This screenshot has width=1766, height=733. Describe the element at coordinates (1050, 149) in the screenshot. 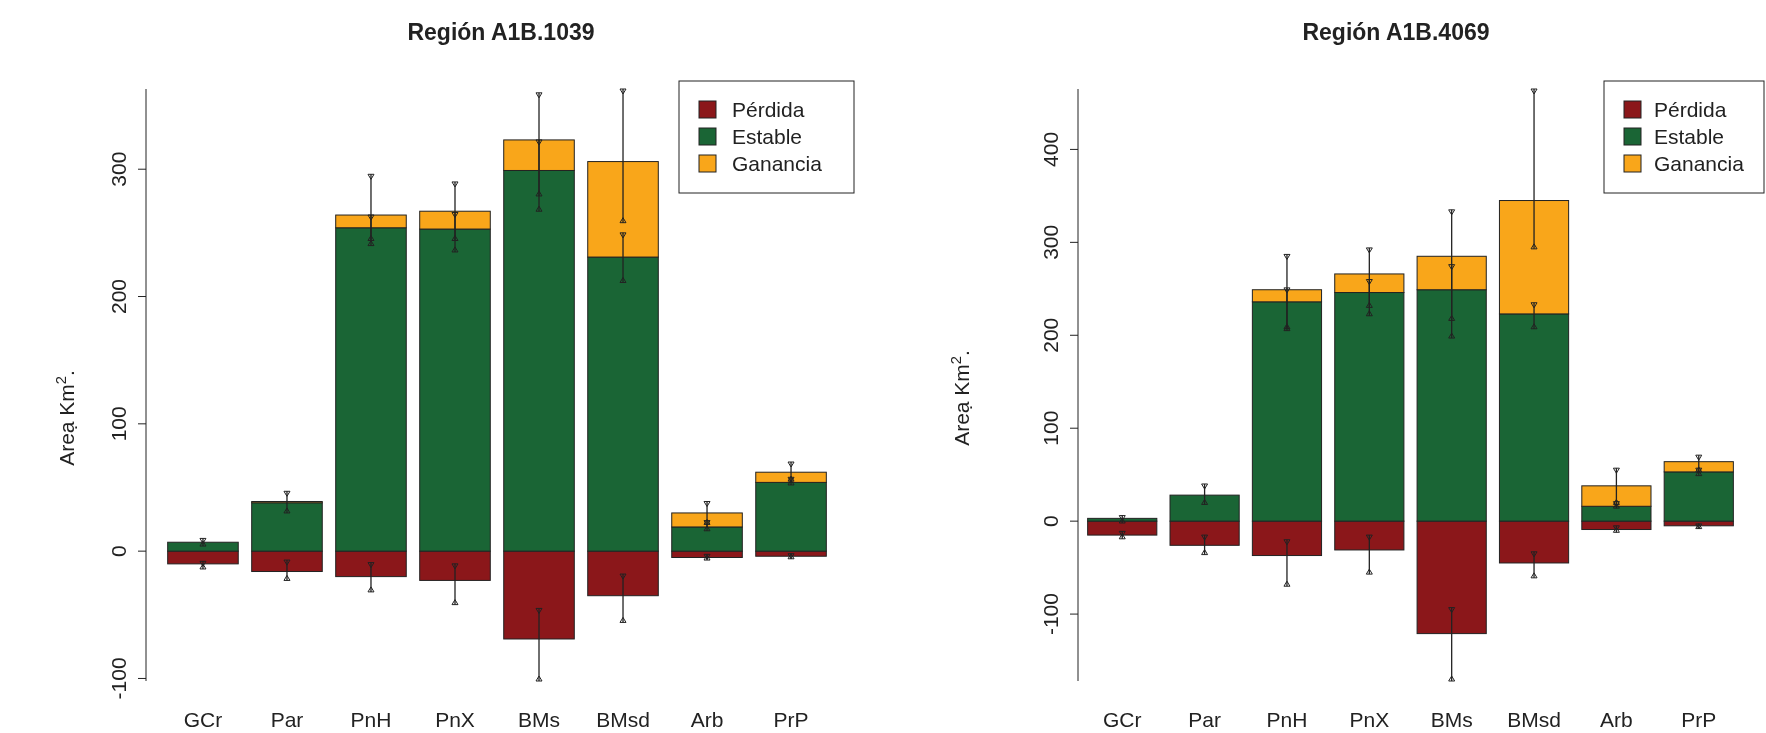

I see `y-tick-label: 400` at that location.